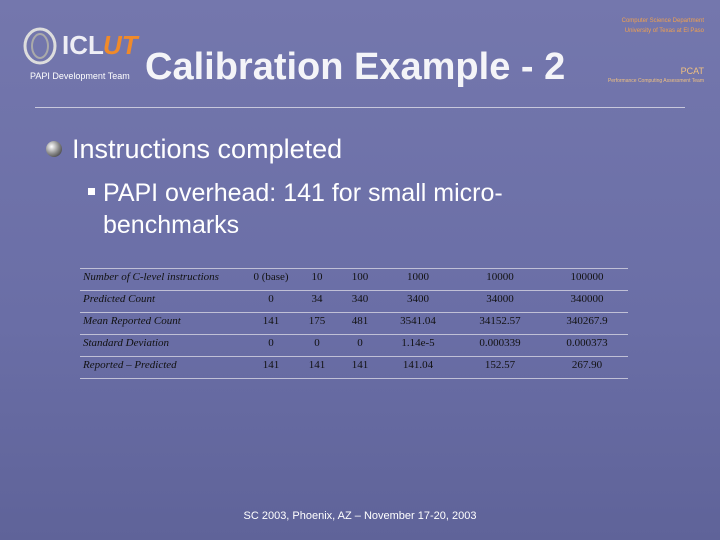 The image size is (720, 540). Describe the element at coordinates (317, 323) in the screenshot. I see `table-cell: 175` at that location.